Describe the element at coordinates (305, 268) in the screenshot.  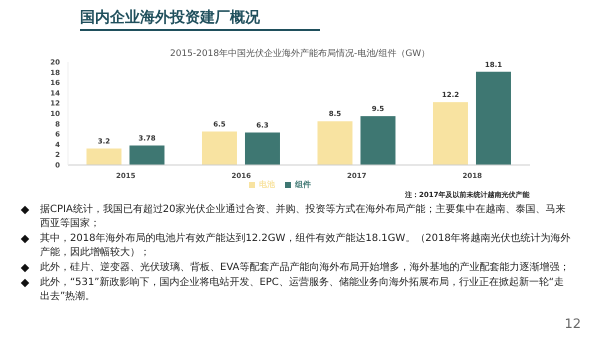
I see `text: 此外，硅片、逆变器、光伏玻璃、背板、EVA等配套产品产能向海外布局开始增多，海外基地的产业配套能力逐渐增强；` at that location.